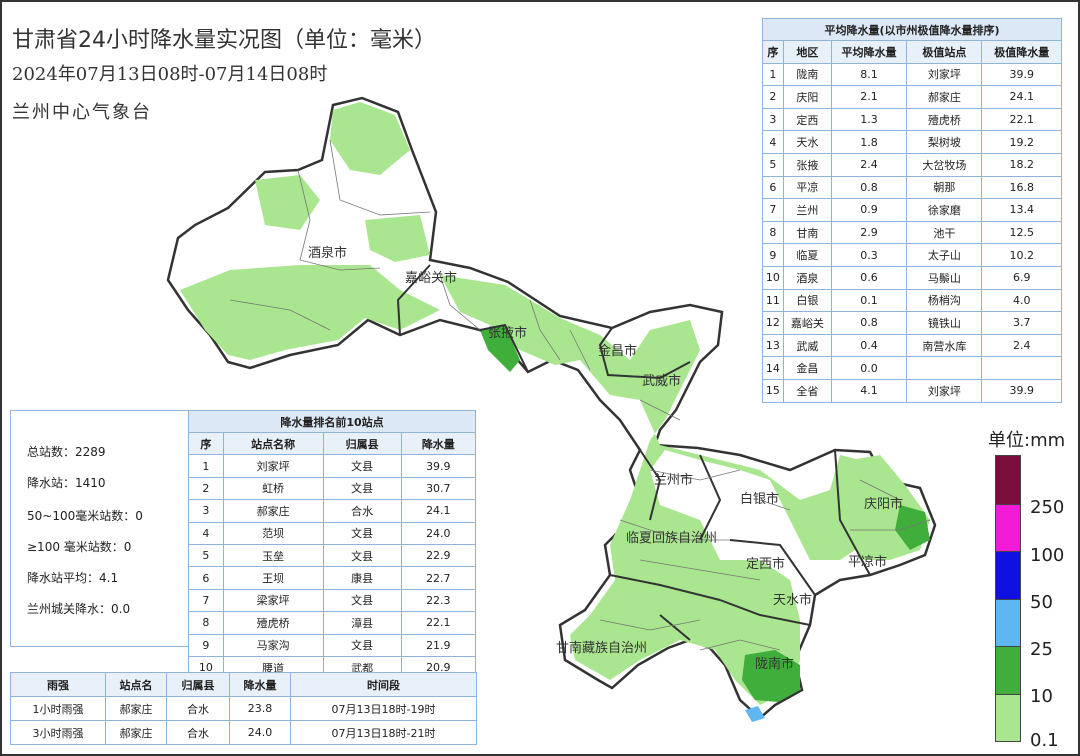  What do you see at coordinates (944, 97) in the screenshot?
I see `avg-table-row-cell: 郝家庄` at bounding box center [944, 97].